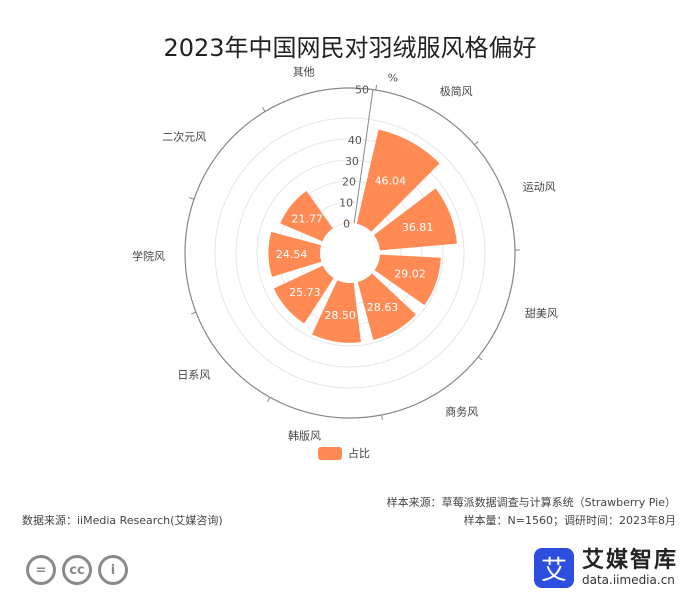  I want to click on category-label: 学院风, so click(148, 256).